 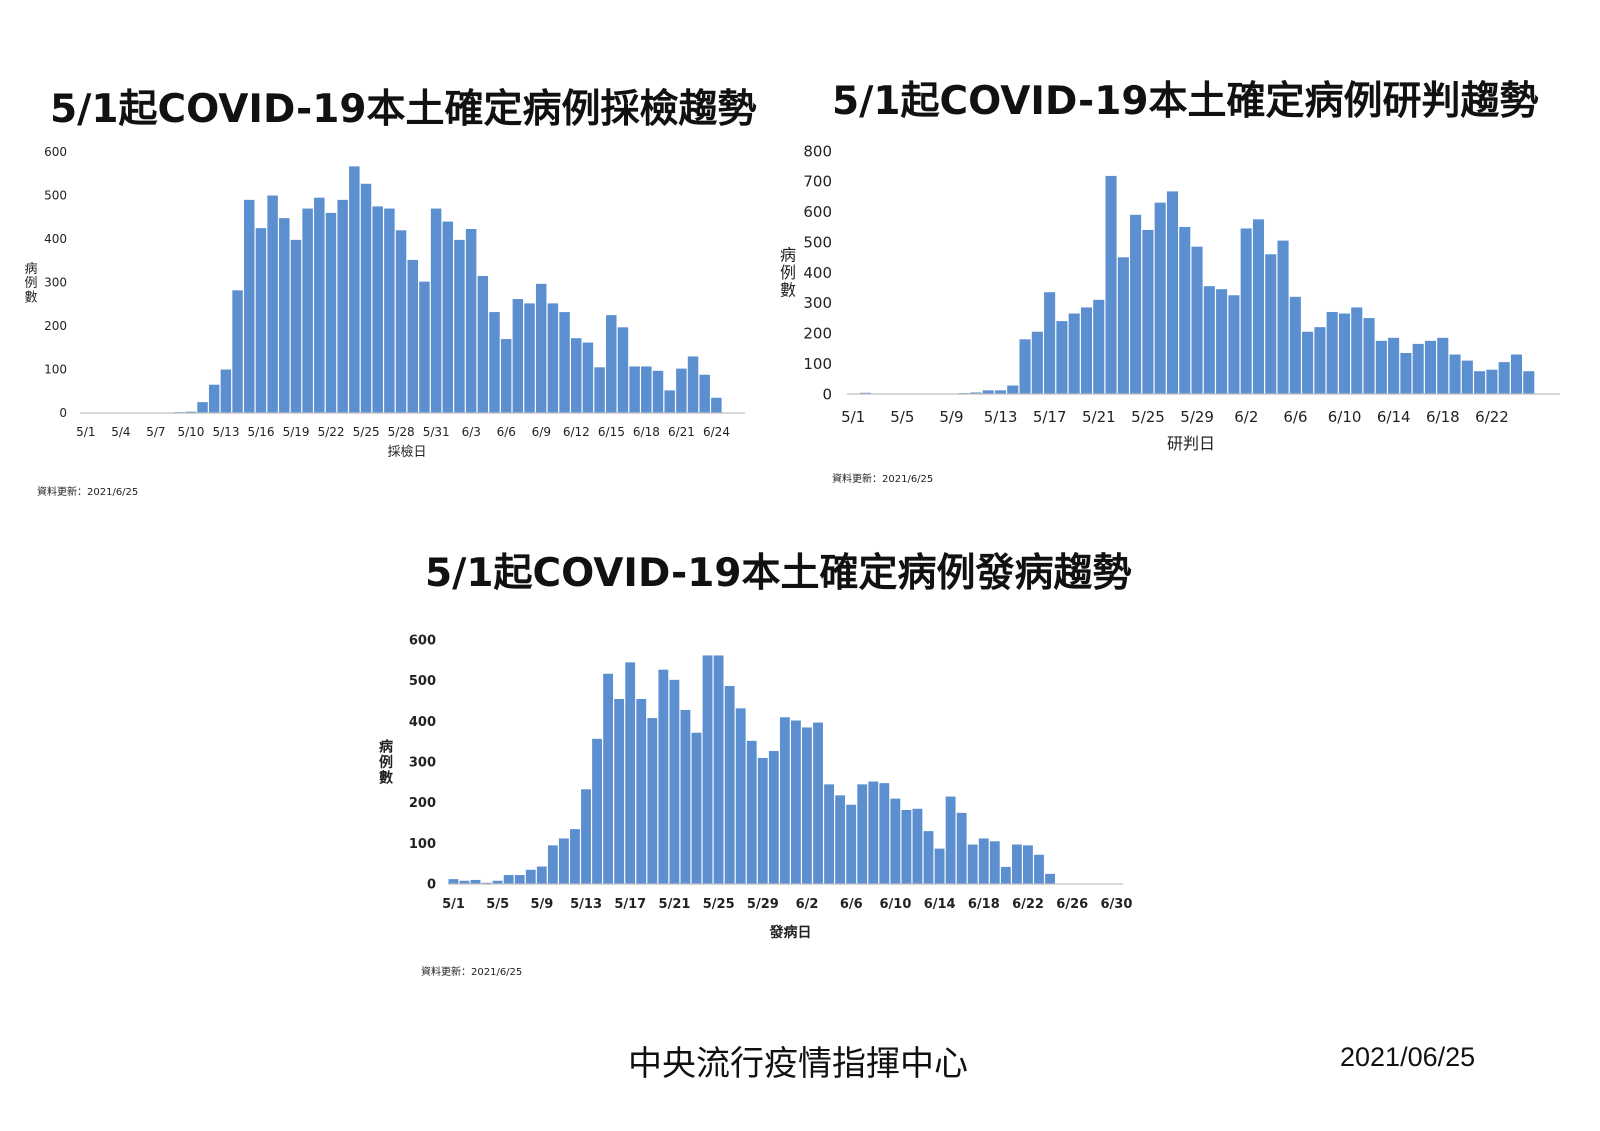 I want to click on chart-title-sampling: 5/1起COVID-19本土確定病例採檢趨勢, so click(x=403, y=109).